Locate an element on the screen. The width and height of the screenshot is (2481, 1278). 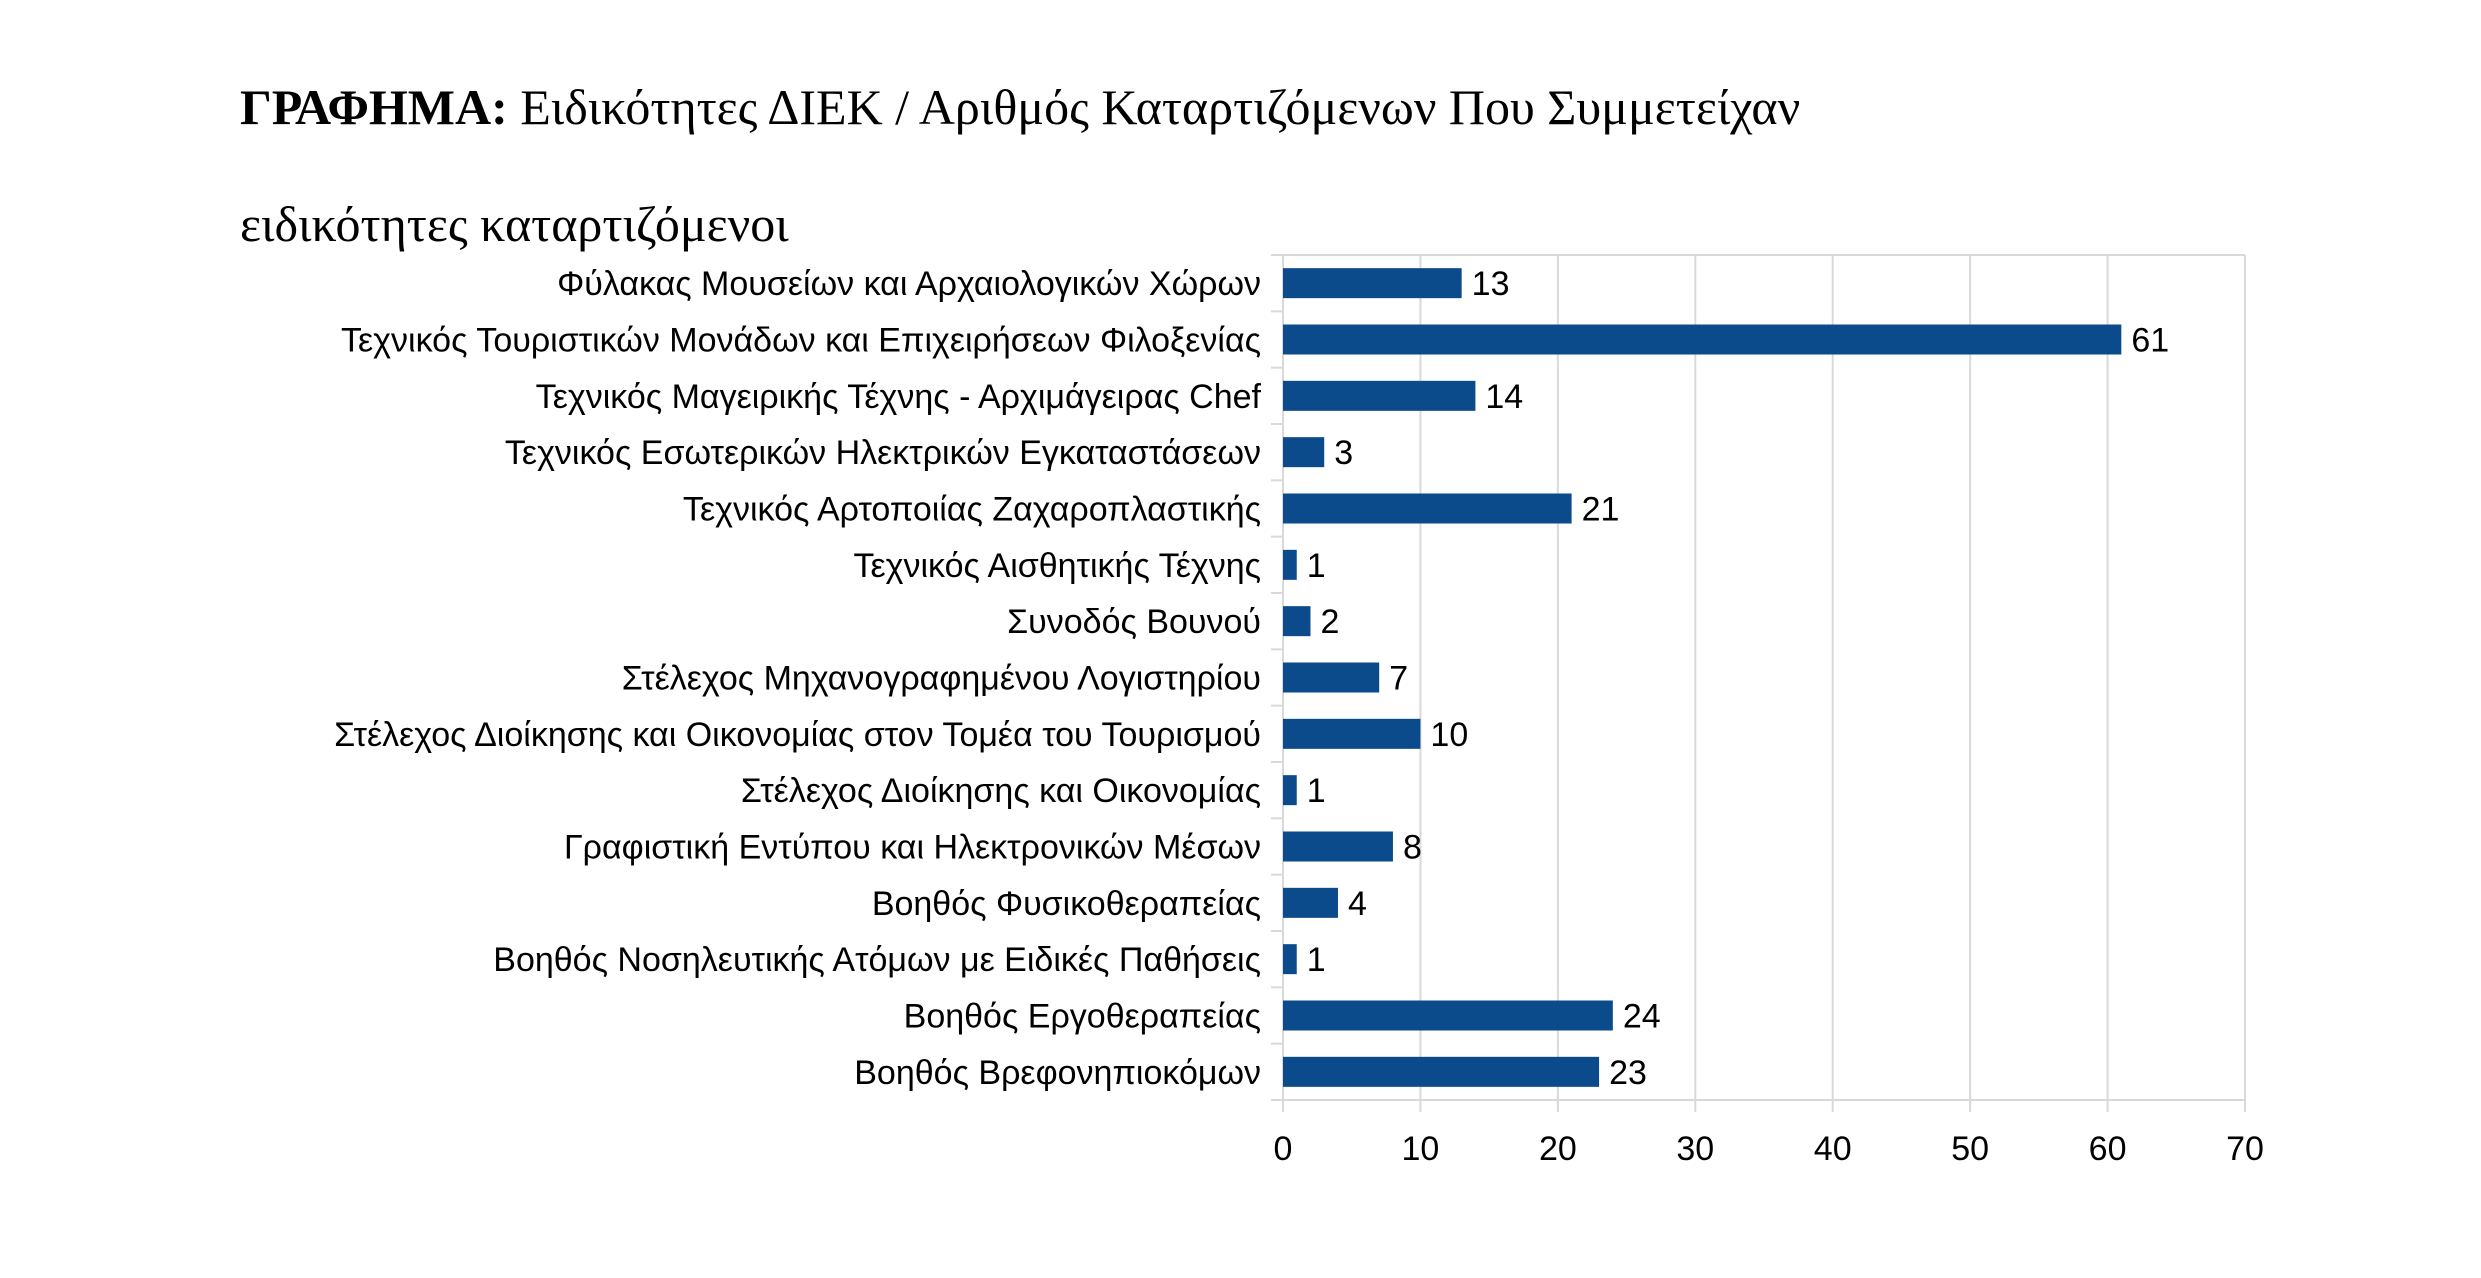
x-tick-label: 0 is located at coordinates (1283, 1149).